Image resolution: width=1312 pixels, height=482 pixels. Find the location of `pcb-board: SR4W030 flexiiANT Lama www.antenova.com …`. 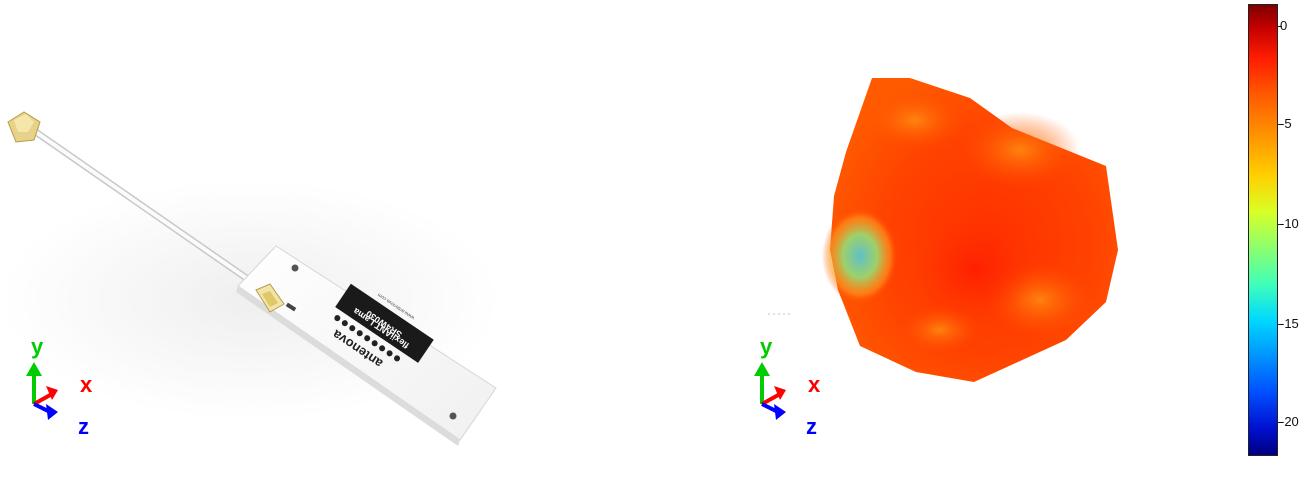

pcb-board: SR4W030 flexiiANT Lama www.antenova.com … is located at coordinates (366, 345).